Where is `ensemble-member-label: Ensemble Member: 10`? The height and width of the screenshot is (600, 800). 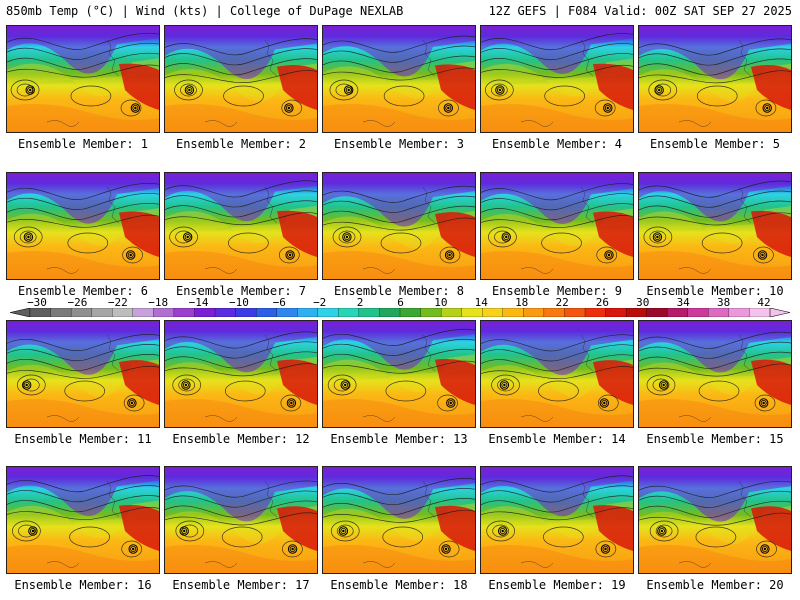
ensemble-member-label: Ensemble Member: 10 is located at coordinates (715, 291).